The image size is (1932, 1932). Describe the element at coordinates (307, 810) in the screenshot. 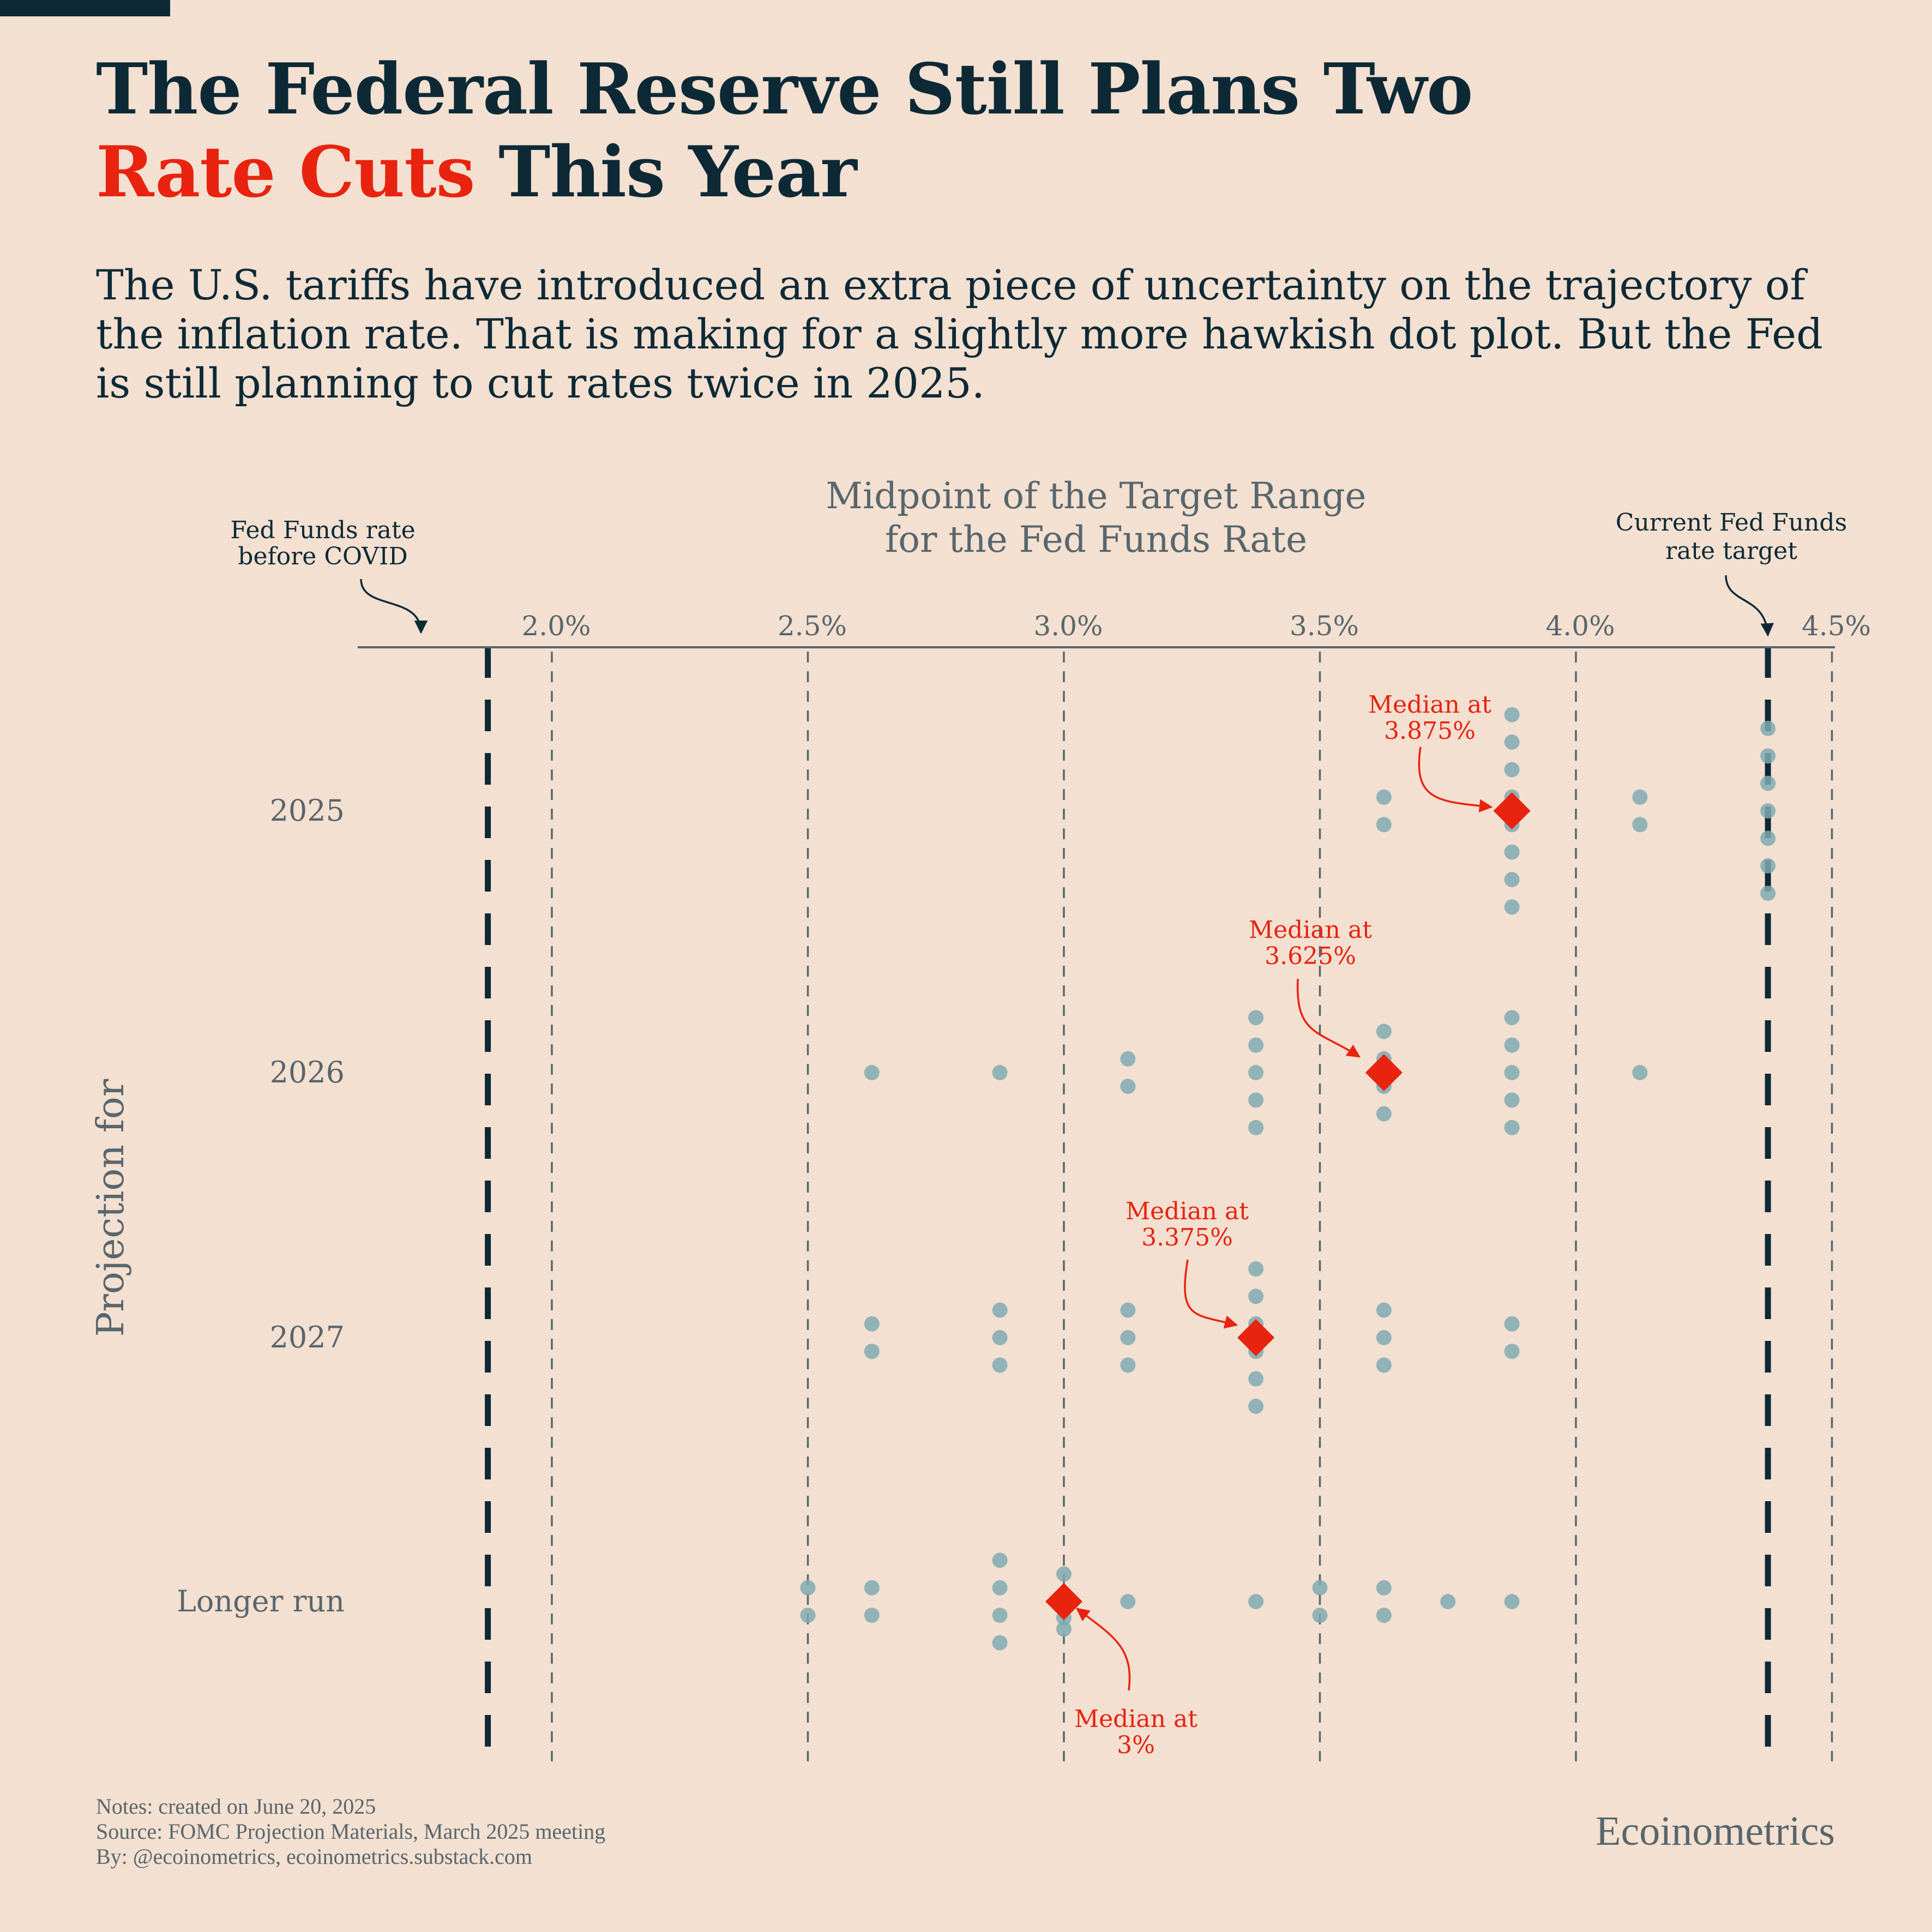

I see `y-category-label: 2025` at that location.